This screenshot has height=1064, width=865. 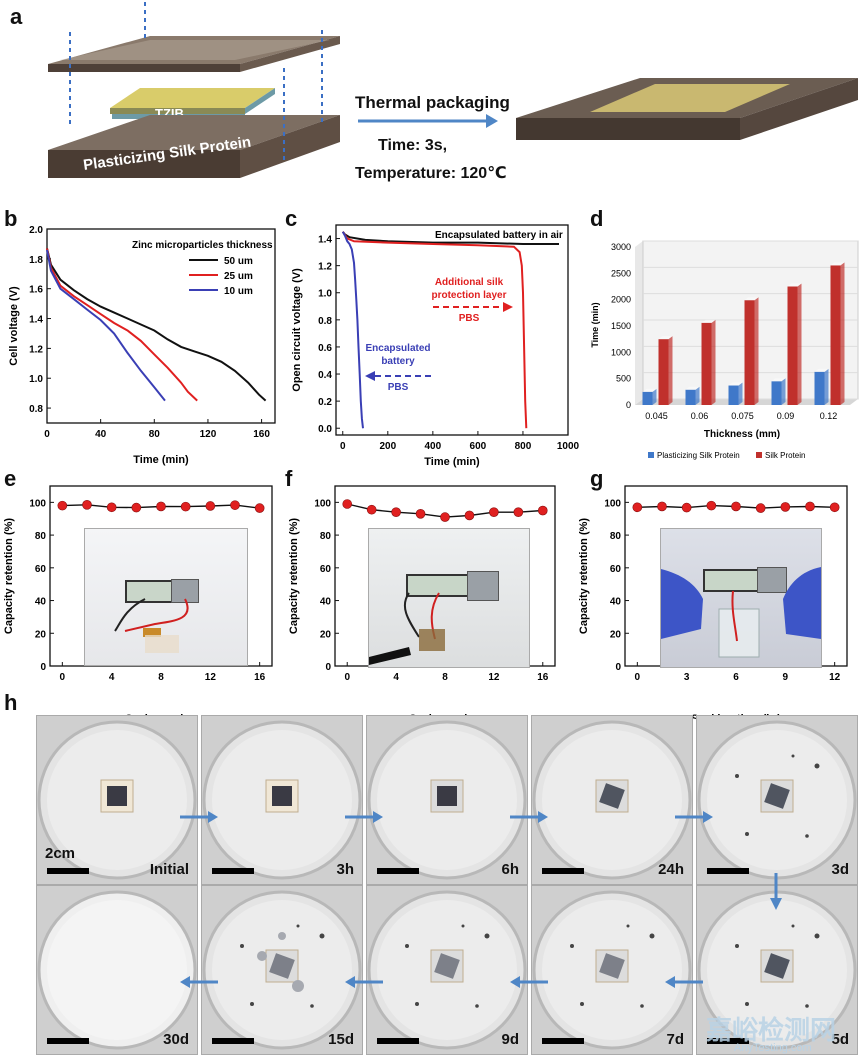 What do you see at coordinates (370, 376) in the screenshot?
I see `annotation-enc-arrowhead` at bounding box center [370, 376].